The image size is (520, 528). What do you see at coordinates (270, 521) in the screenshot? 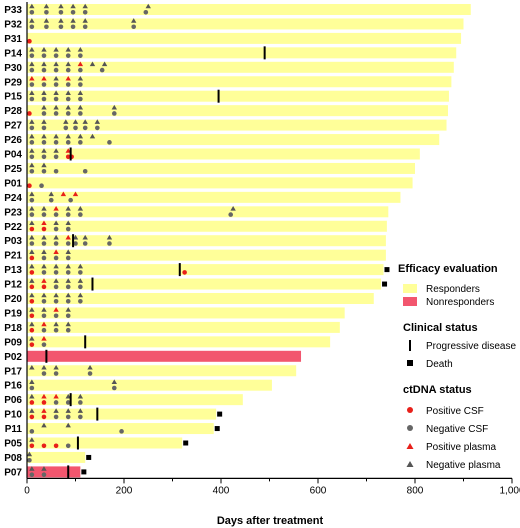
I see `x-axis-title: Days after treatment` at bounding box center [270, 521].